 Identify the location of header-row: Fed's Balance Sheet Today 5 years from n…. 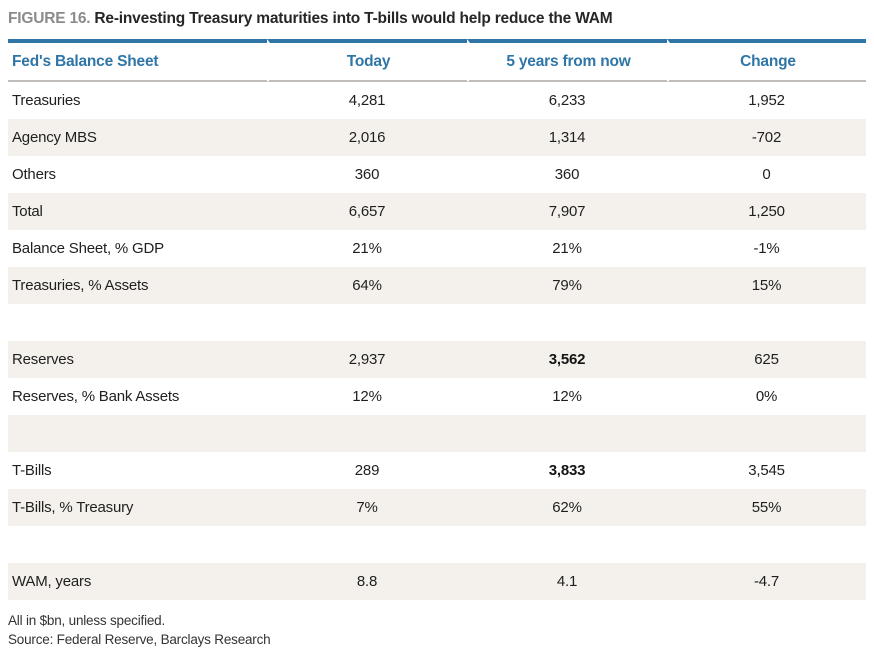
(437, 60).